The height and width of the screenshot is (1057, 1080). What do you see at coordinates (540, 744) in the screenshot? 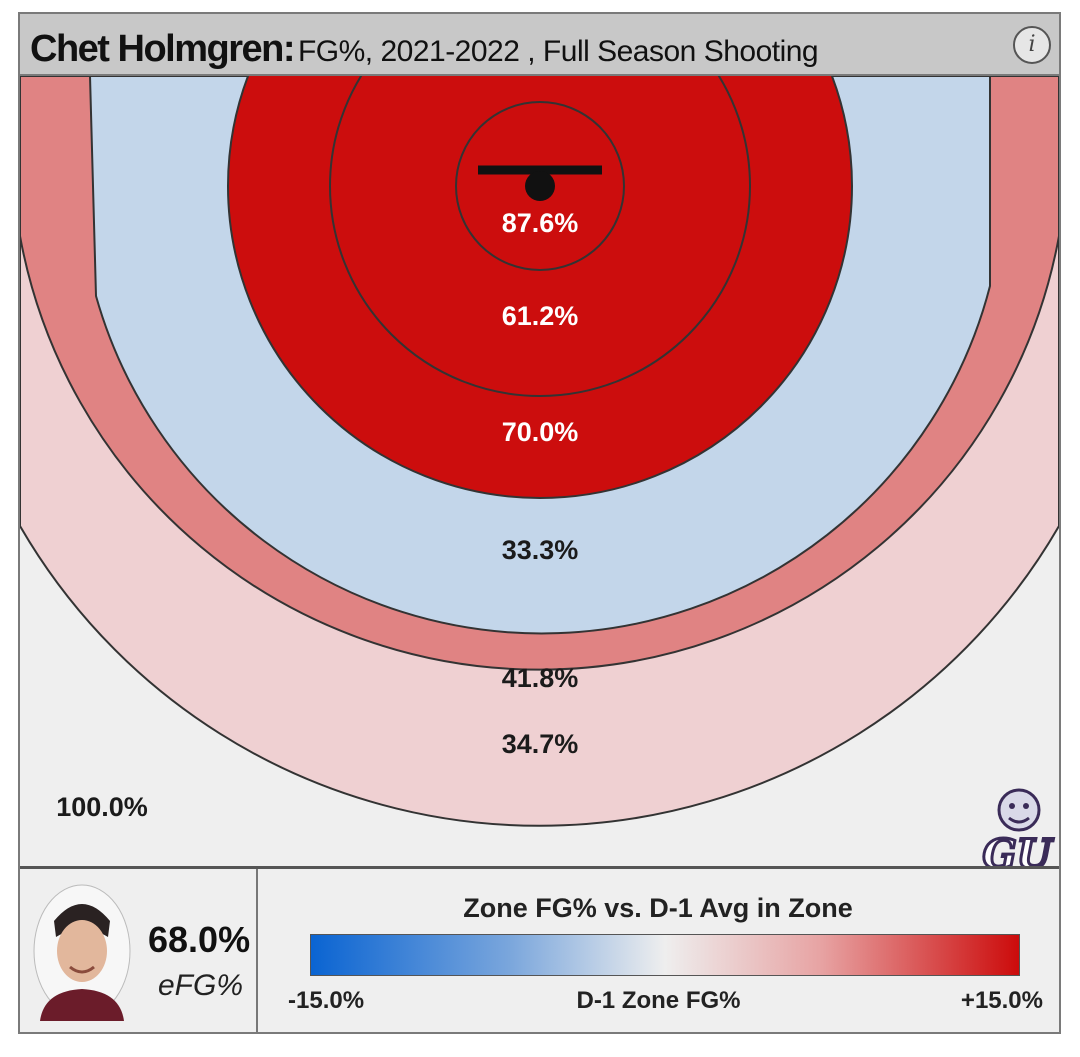
I see `label-three-point-deep: 34.7%` at bounding box center [540, 744].